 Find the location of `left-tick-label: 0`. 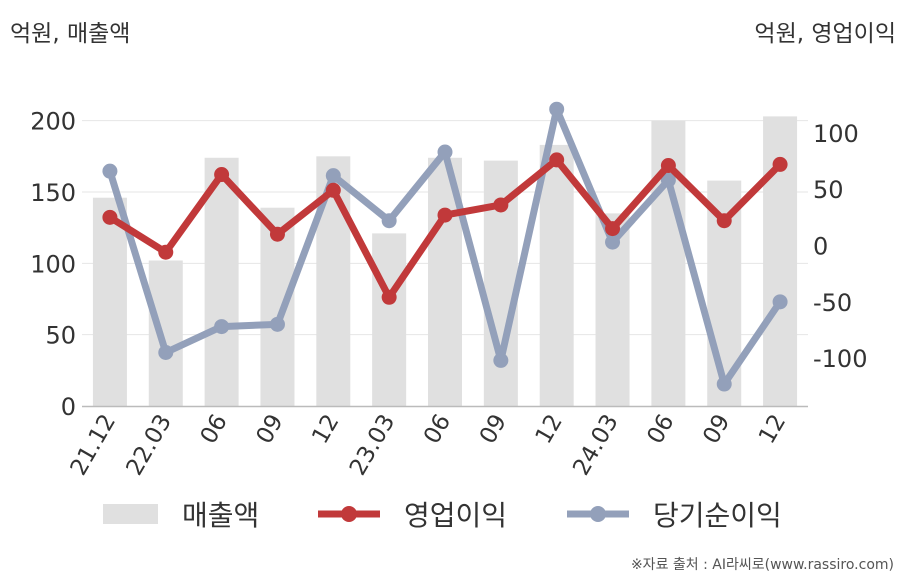

left-tick-label: 0 is located at coordinates (68, 407).